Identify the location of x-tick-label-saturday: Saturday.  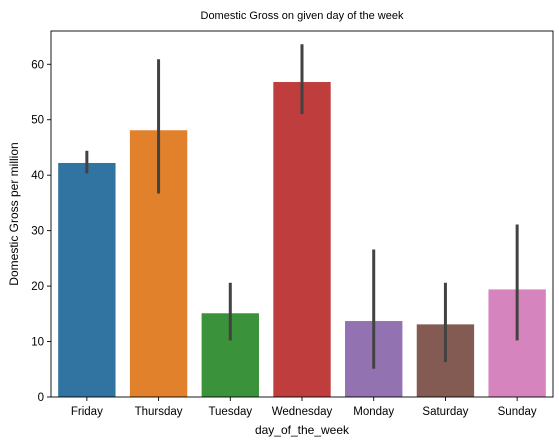
(445, 412).